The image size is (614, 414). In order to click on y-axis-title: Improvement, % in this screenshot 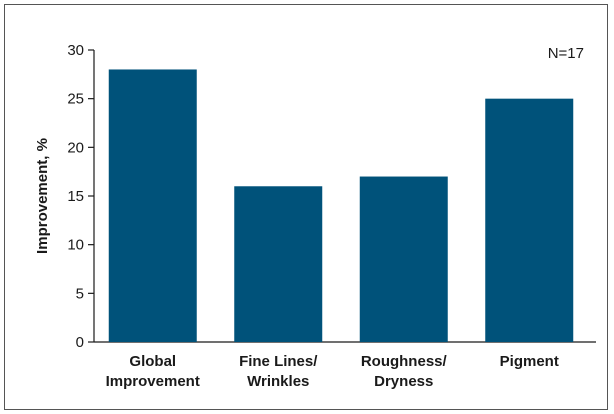, I will do `click(42, 196)`.